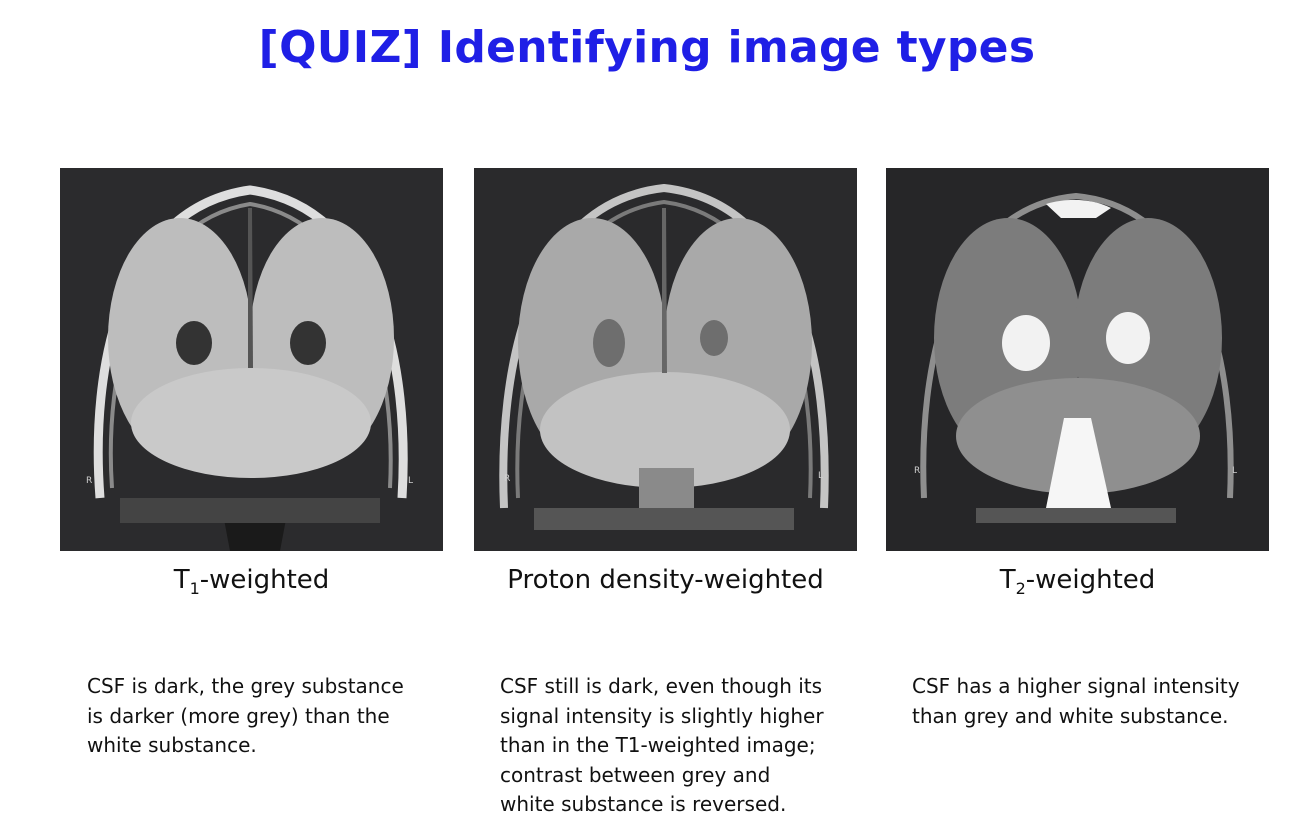 This screenshot has width=1294, height=840. I want to click on t2-caption: T2-weighted, so click(1077, 581).